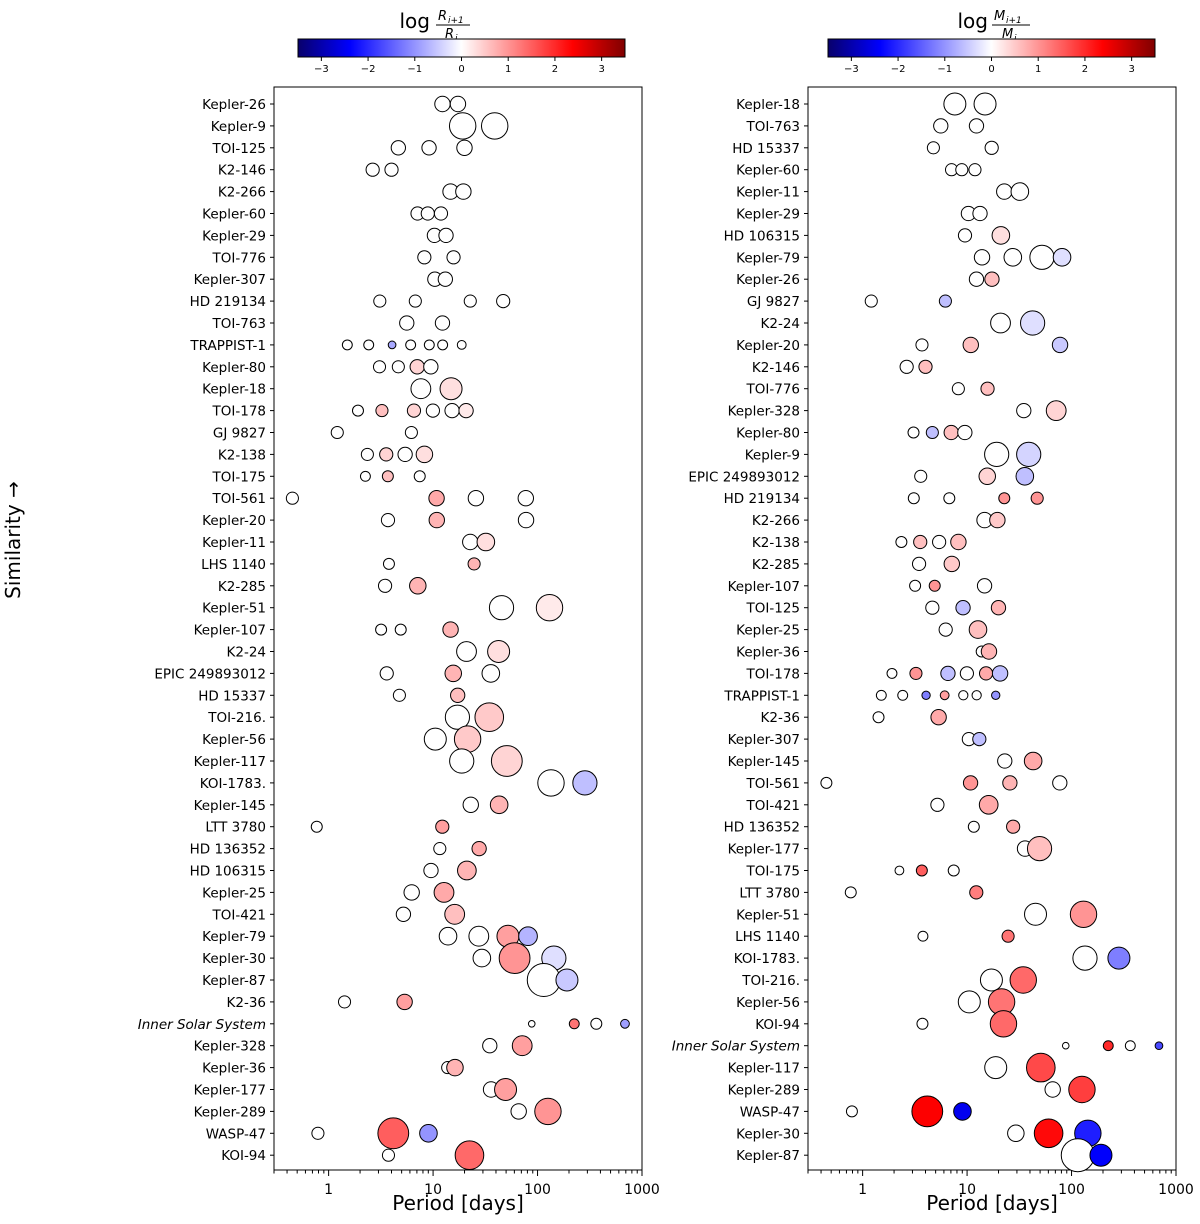  What do you see at coordinates (773, 302) in the screenshot?
I see `system-label: GJ 9827` at bounding box center [773, 302].